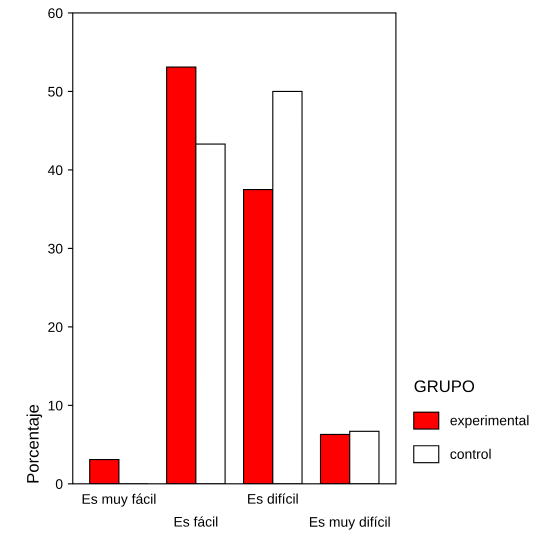 This screenshot has width=535, height=540. I want to click on y-tick-label: 30, so click(55, 249).